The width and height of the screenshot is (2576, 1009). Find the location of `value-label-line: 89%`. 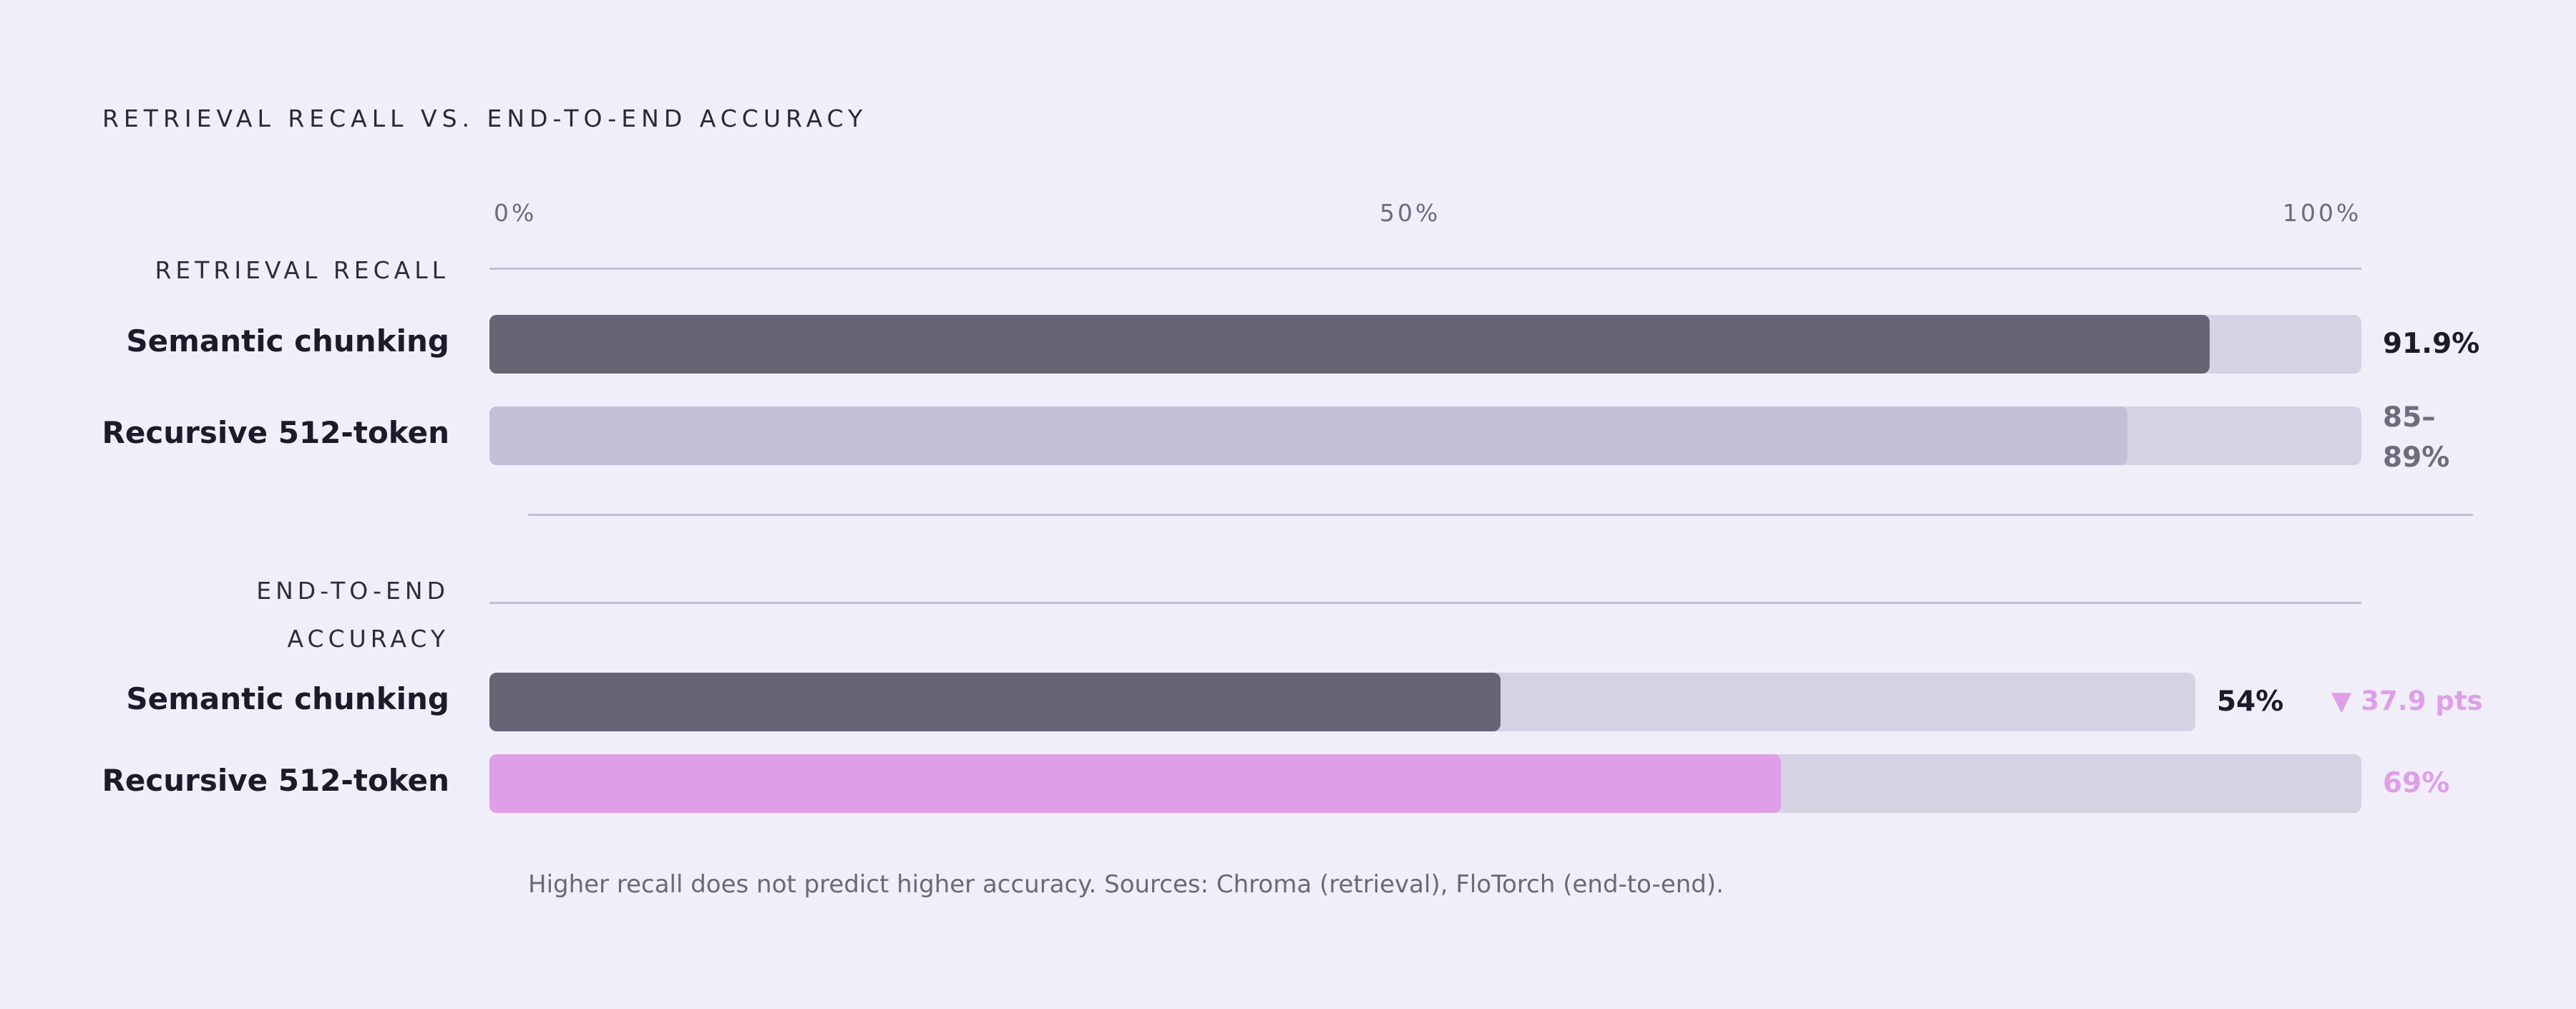

value-label-line: 89% is located at coordinates (2416, 458).